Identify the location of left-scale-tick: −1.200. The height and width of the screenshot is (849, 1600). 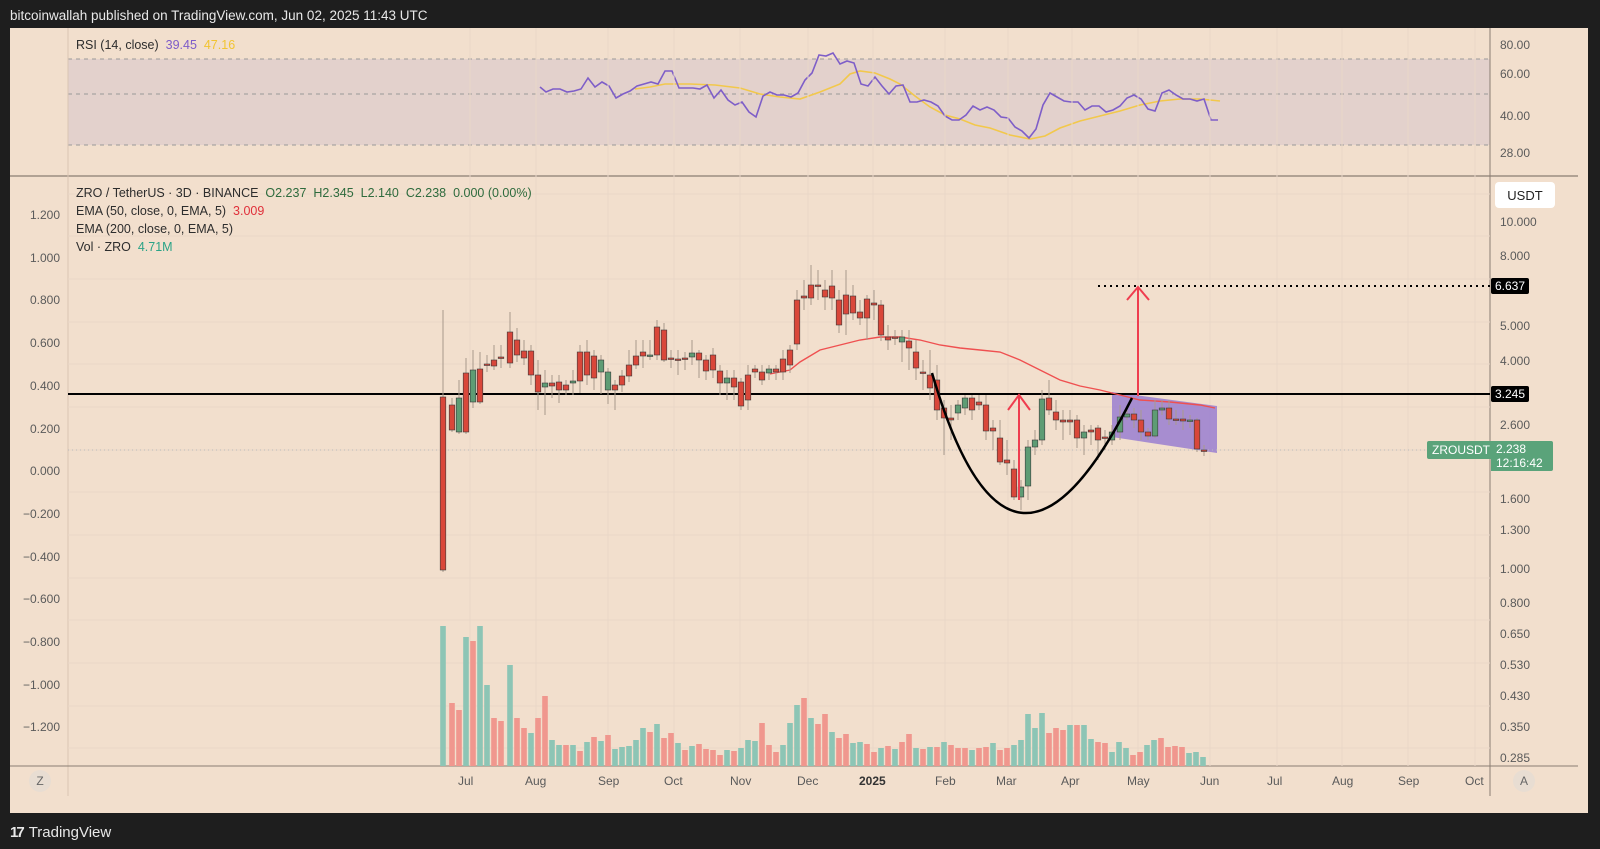
(41, 727).